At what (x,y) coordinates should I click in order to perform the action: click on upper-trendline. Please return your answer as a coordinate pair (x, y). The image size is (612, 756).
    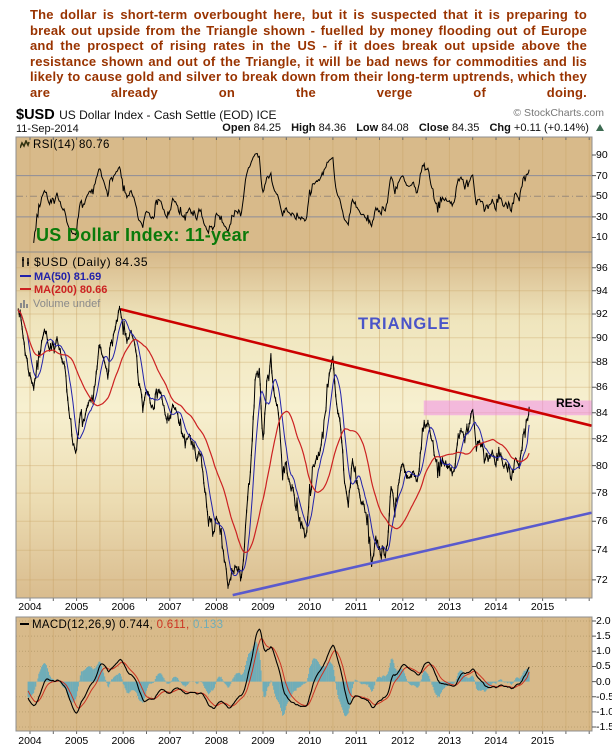
    Looking at the image, I should click on (356, 367).